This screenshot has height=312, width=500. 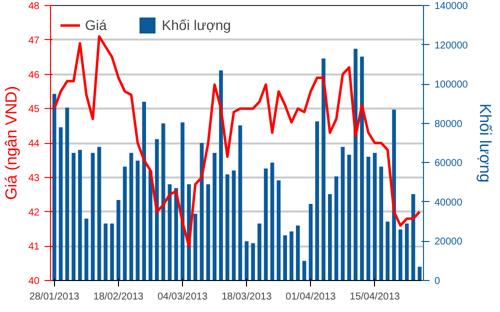 What do you see at coordinates (183, 297) in the screenshot?
I see `x-tick-label: 04/03/2013` at bounding box center [183, 297].